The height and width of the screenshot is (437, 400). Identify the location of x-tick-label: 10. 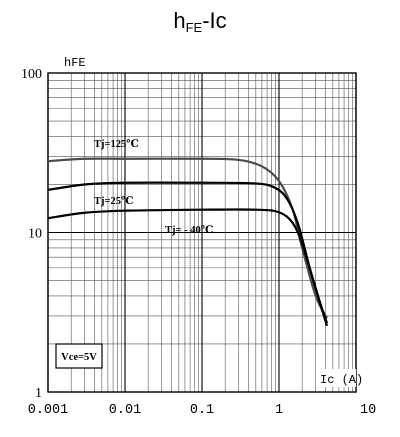
(368, 410).